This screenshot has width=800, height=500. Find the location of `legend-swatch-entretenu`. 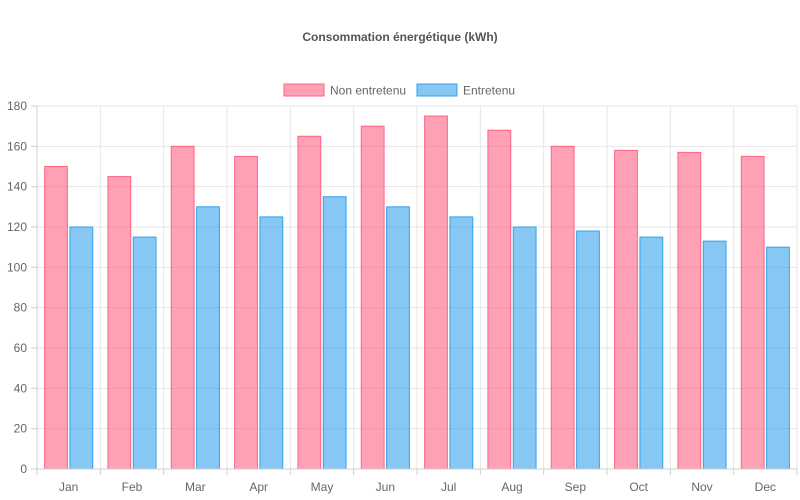

legend-swatch-entretenu is located at coordinates (437, 90).